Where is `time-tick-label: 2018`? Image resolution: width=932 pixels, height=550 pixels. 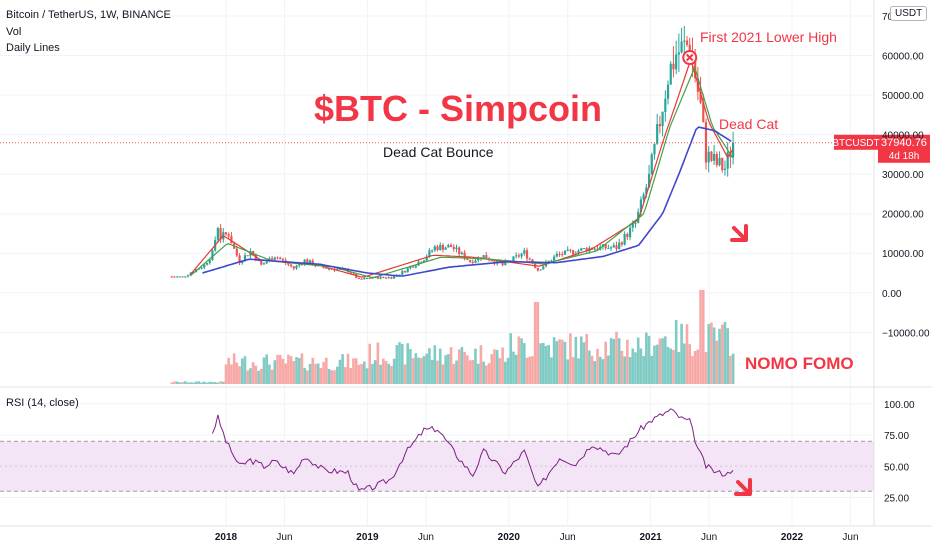
time-tick-label: 2018 is located at coordinates (226, 537).